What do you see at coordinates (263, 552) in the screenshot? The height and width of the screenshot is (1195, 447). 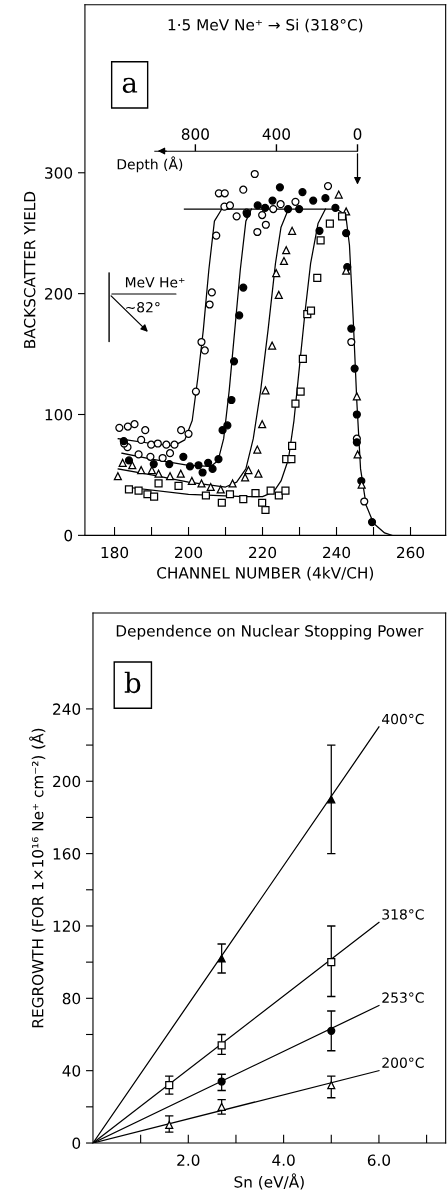 I see `x-tick-label: 220` at bounding box center [263, 552].